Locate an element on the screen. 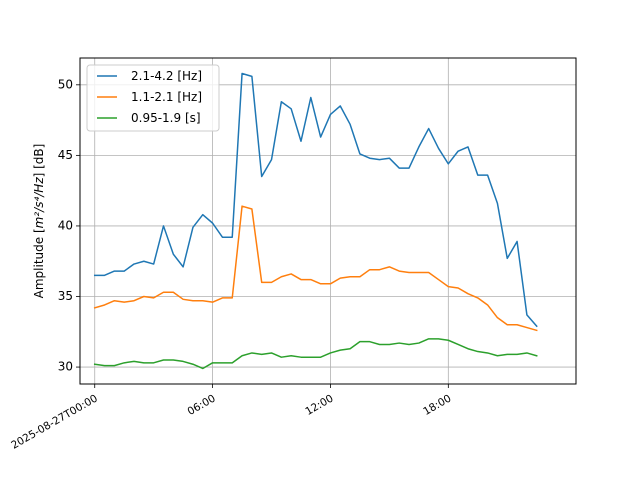 The height and width of the screenshot is (484, 640). y-tick-label: 30 is located at coordinates (65, 367).